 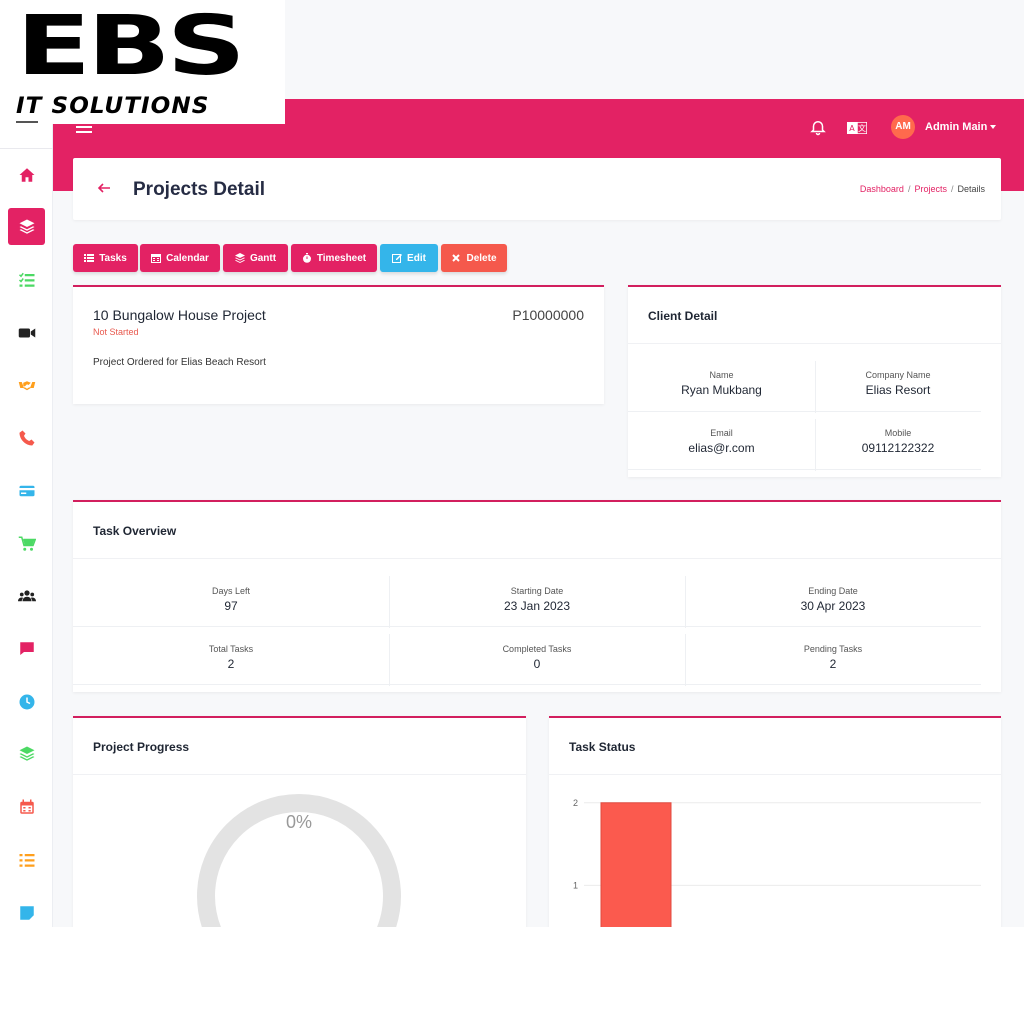 I want to click on svg-text: 文, so click(x=862, y=128).